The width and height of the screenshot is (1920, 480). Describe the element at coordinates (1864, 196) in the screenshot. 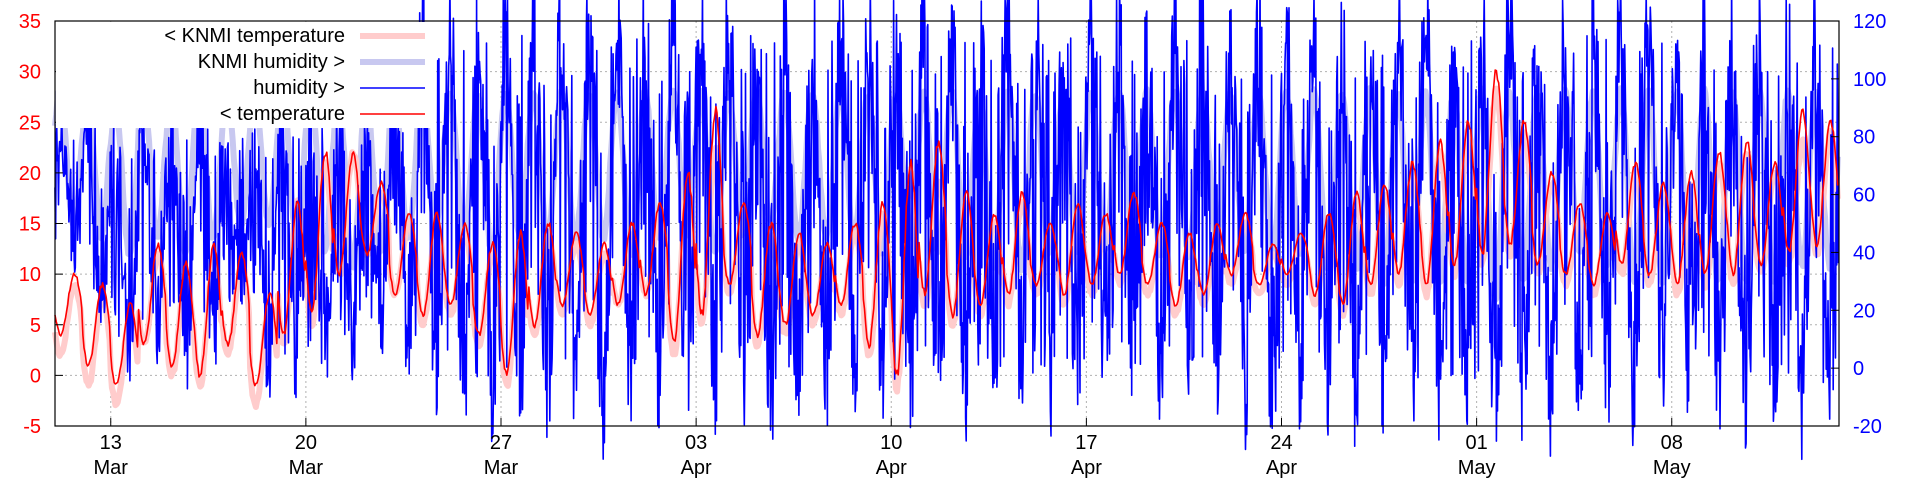

I see `right-tick-label: 60` at that location.